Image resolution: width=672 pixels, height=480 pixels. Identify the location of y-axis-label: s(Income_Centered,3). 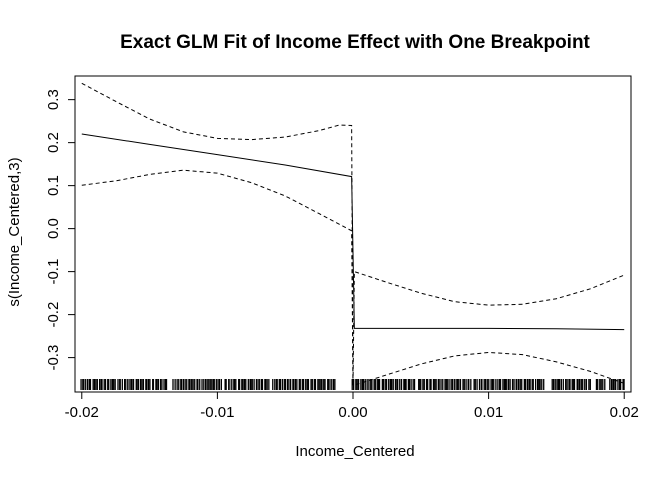
(14, 231).